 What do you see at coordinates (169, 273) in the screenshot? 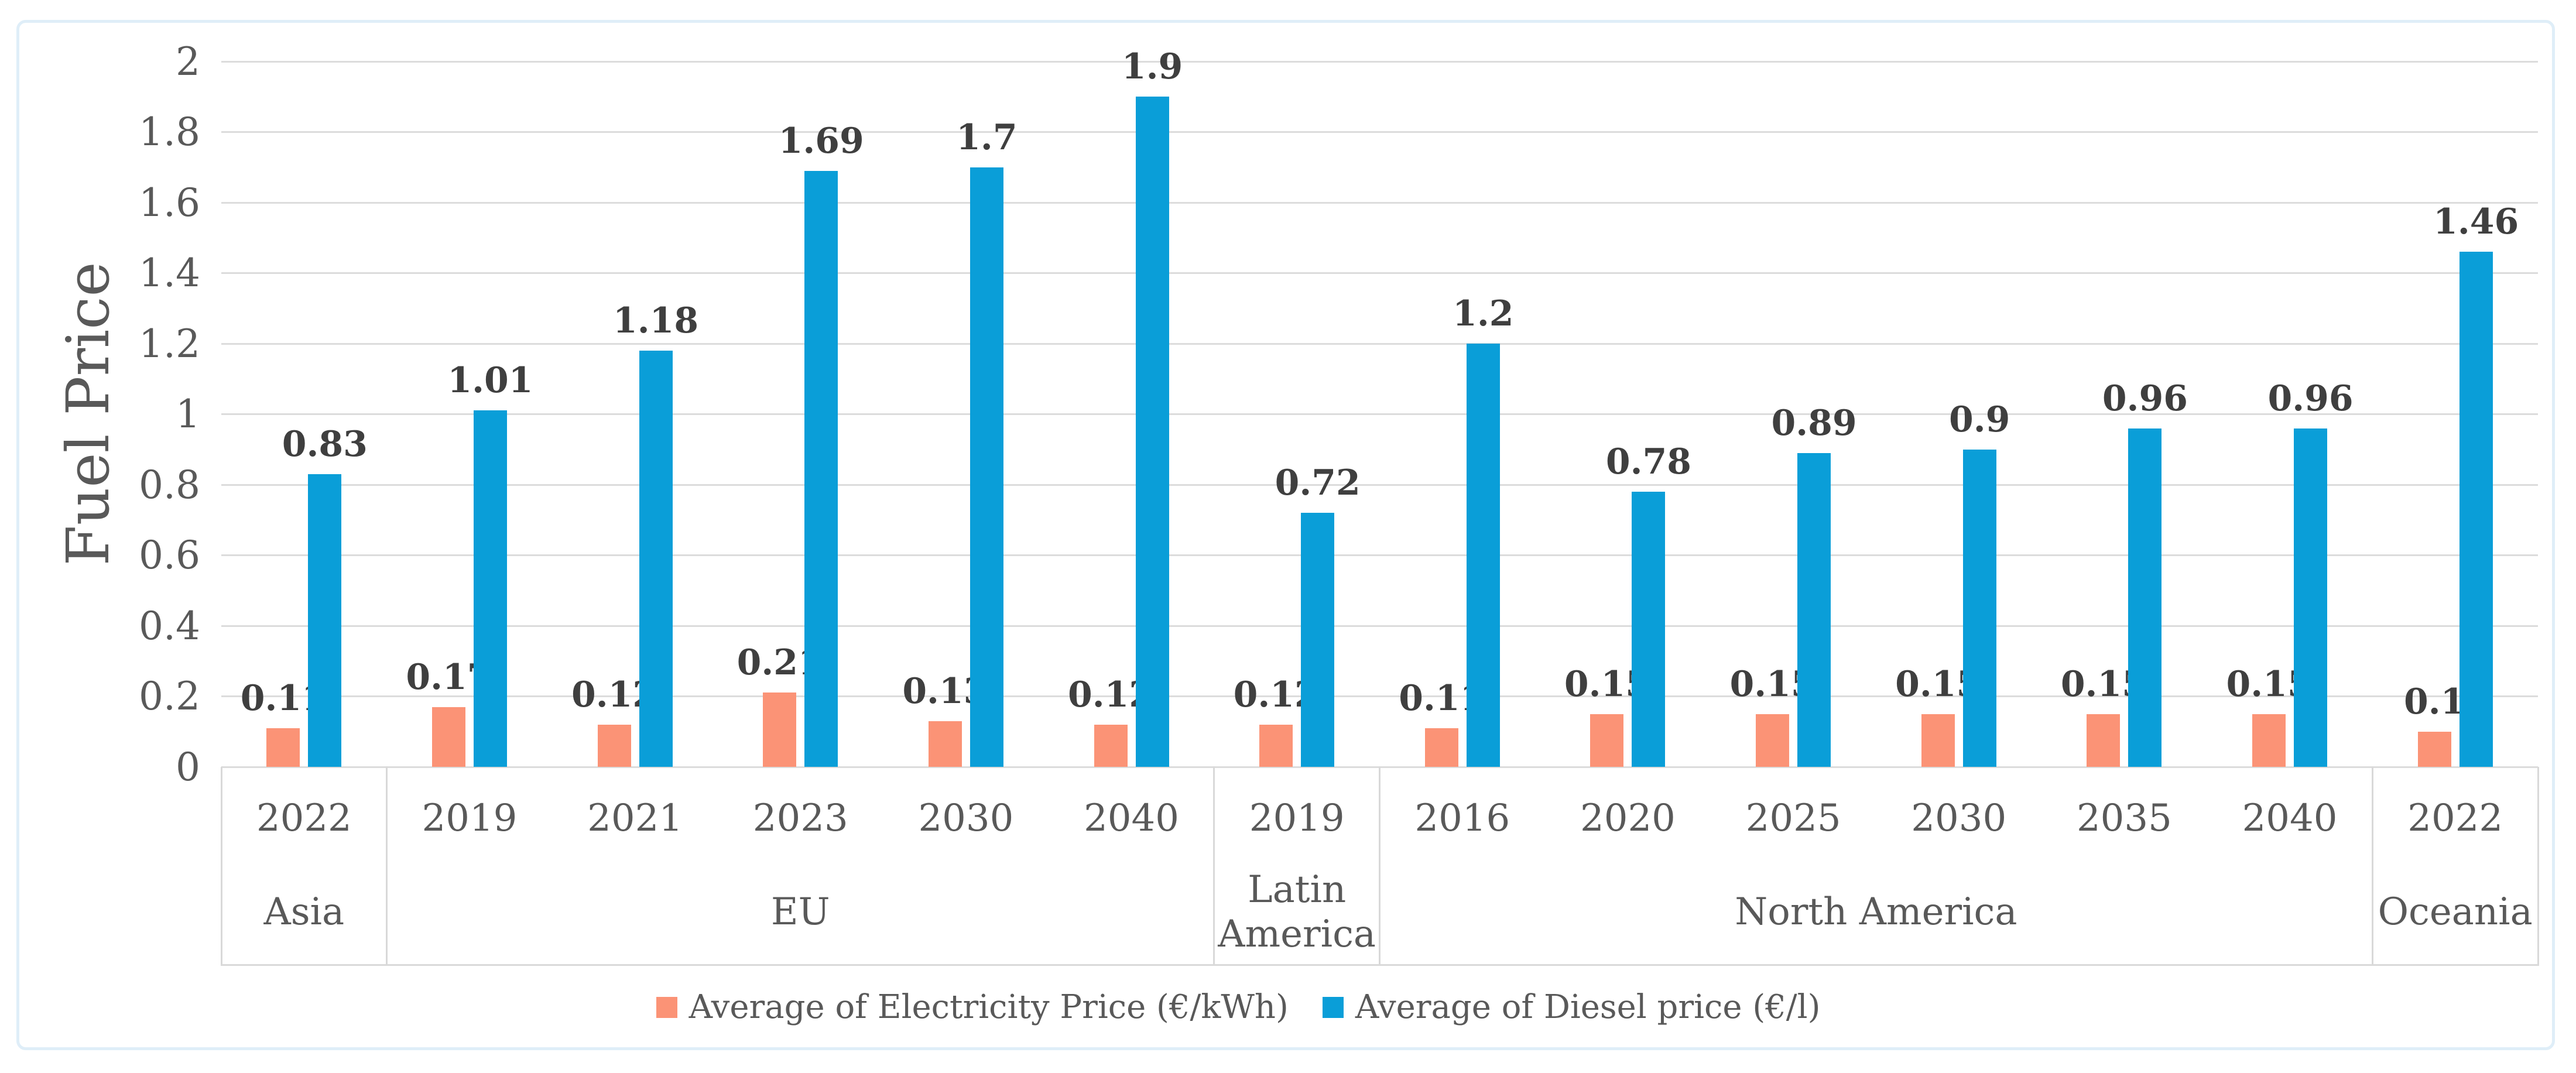
I see `y-tick-label: 1.4` at bounding box center [169, 273].